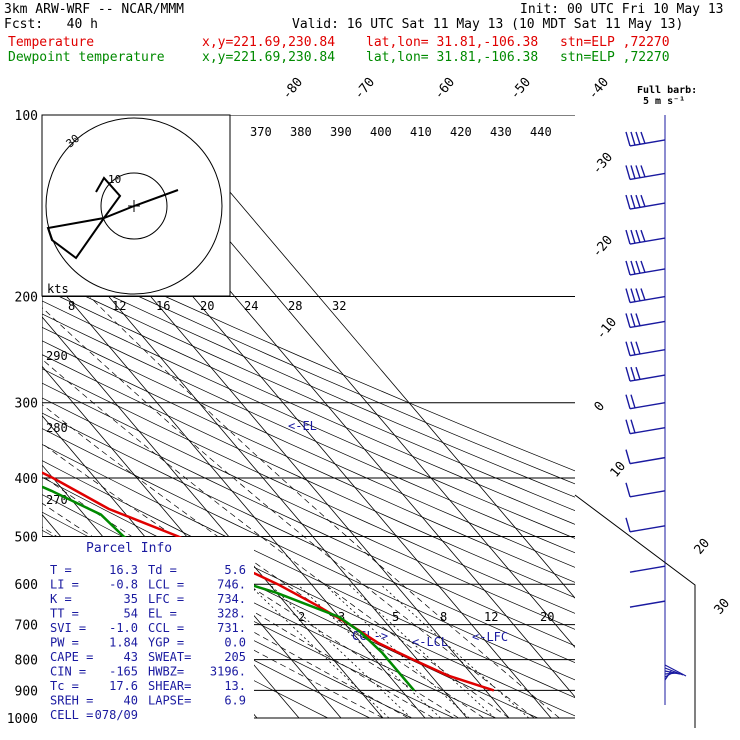  I want to click on isotherm-label: -40, so click(599, 89).